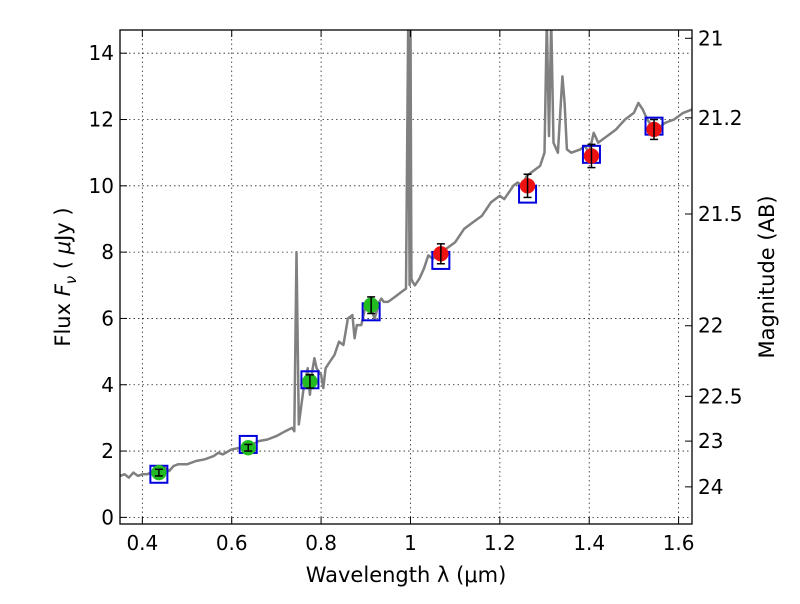  Describe the element at coordinates (410, 543) in the screenshot. I see `x-tick-label: 1` at that location.